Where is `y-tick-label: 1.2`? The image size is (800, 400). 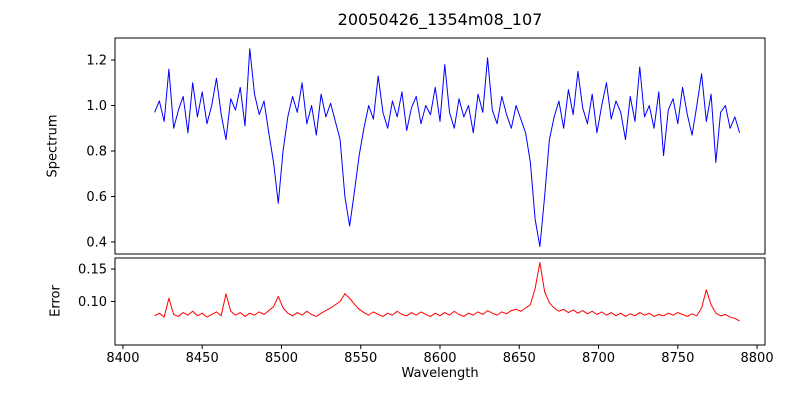 y-tick-label: 1.2 is located at coordinates (96, 61).